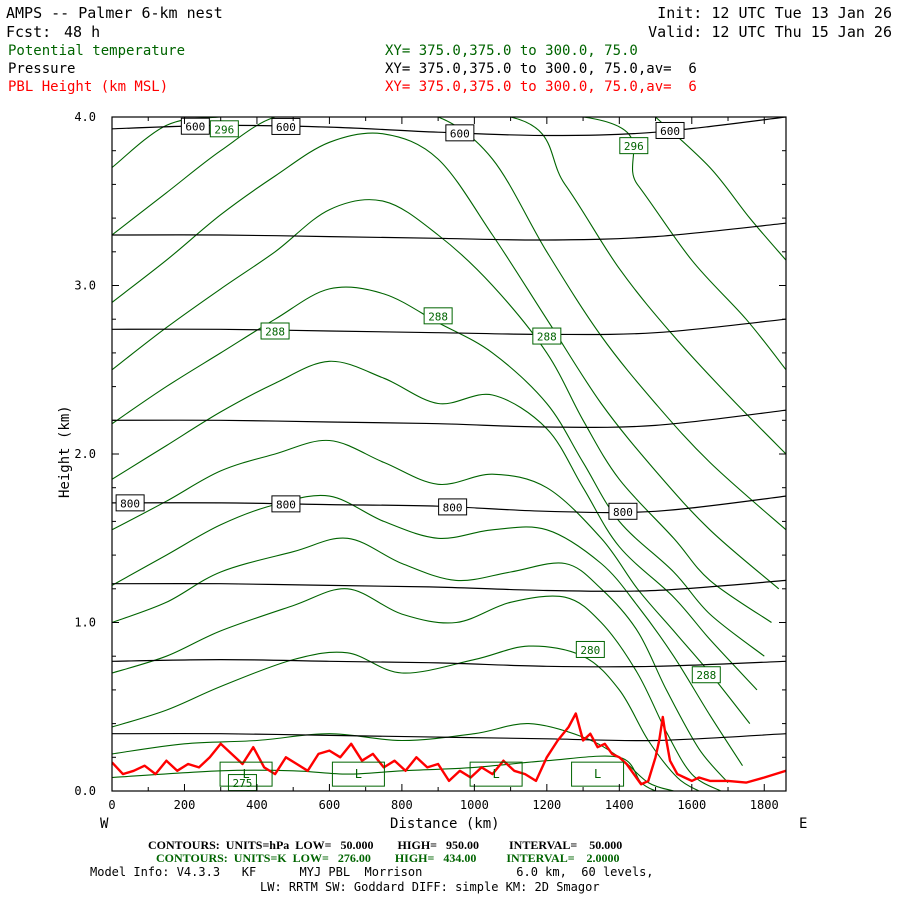 The image size is (900, 900). Describe the element at coordinates (185, 805) in the screenshot. I see `x-tick-label: 200` at that location.